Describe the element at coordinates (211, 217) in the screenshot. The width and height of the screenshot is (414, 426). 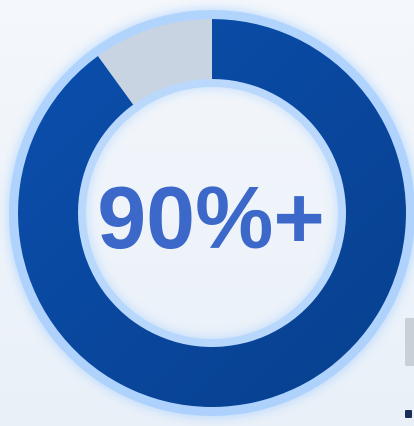
I see `center-label: 90%+` at that location.